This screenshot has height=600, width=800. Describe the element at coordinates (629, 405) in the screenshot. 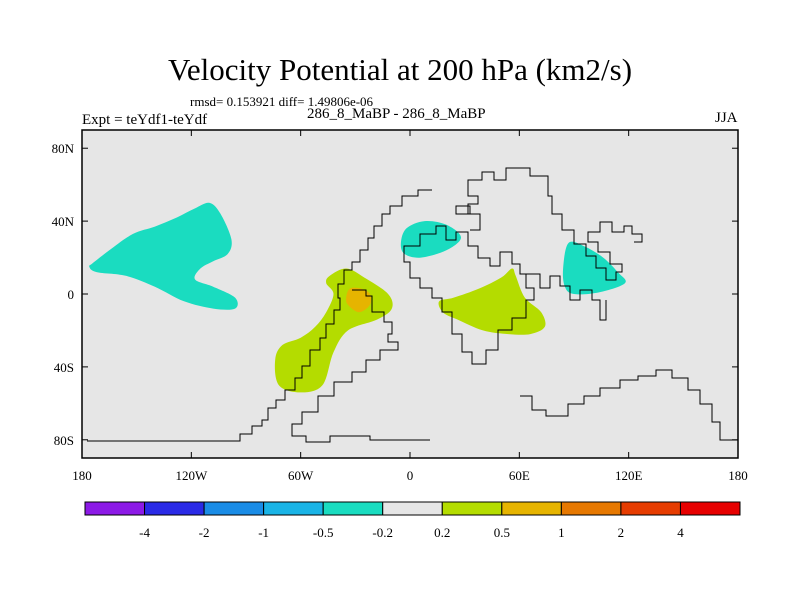

I see `coastline-australia-antarctic` at that location.